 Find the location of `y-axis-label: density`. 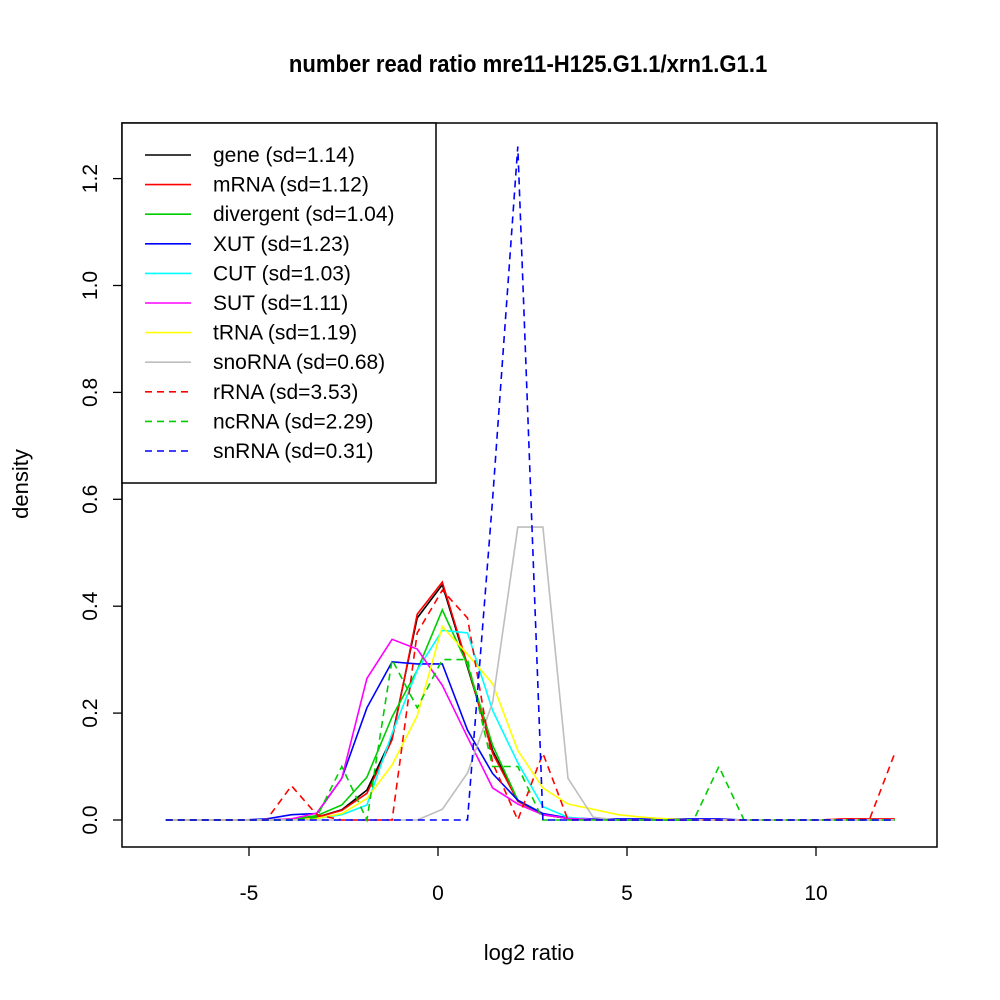

y-axis-label: density is located at coordinates (20, 484).